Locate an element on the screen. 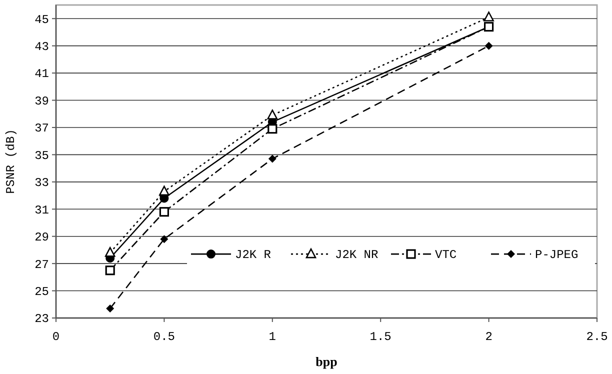 The image size is (612, 374). y-tick-label: 31 is located at coordinates (41, 210).